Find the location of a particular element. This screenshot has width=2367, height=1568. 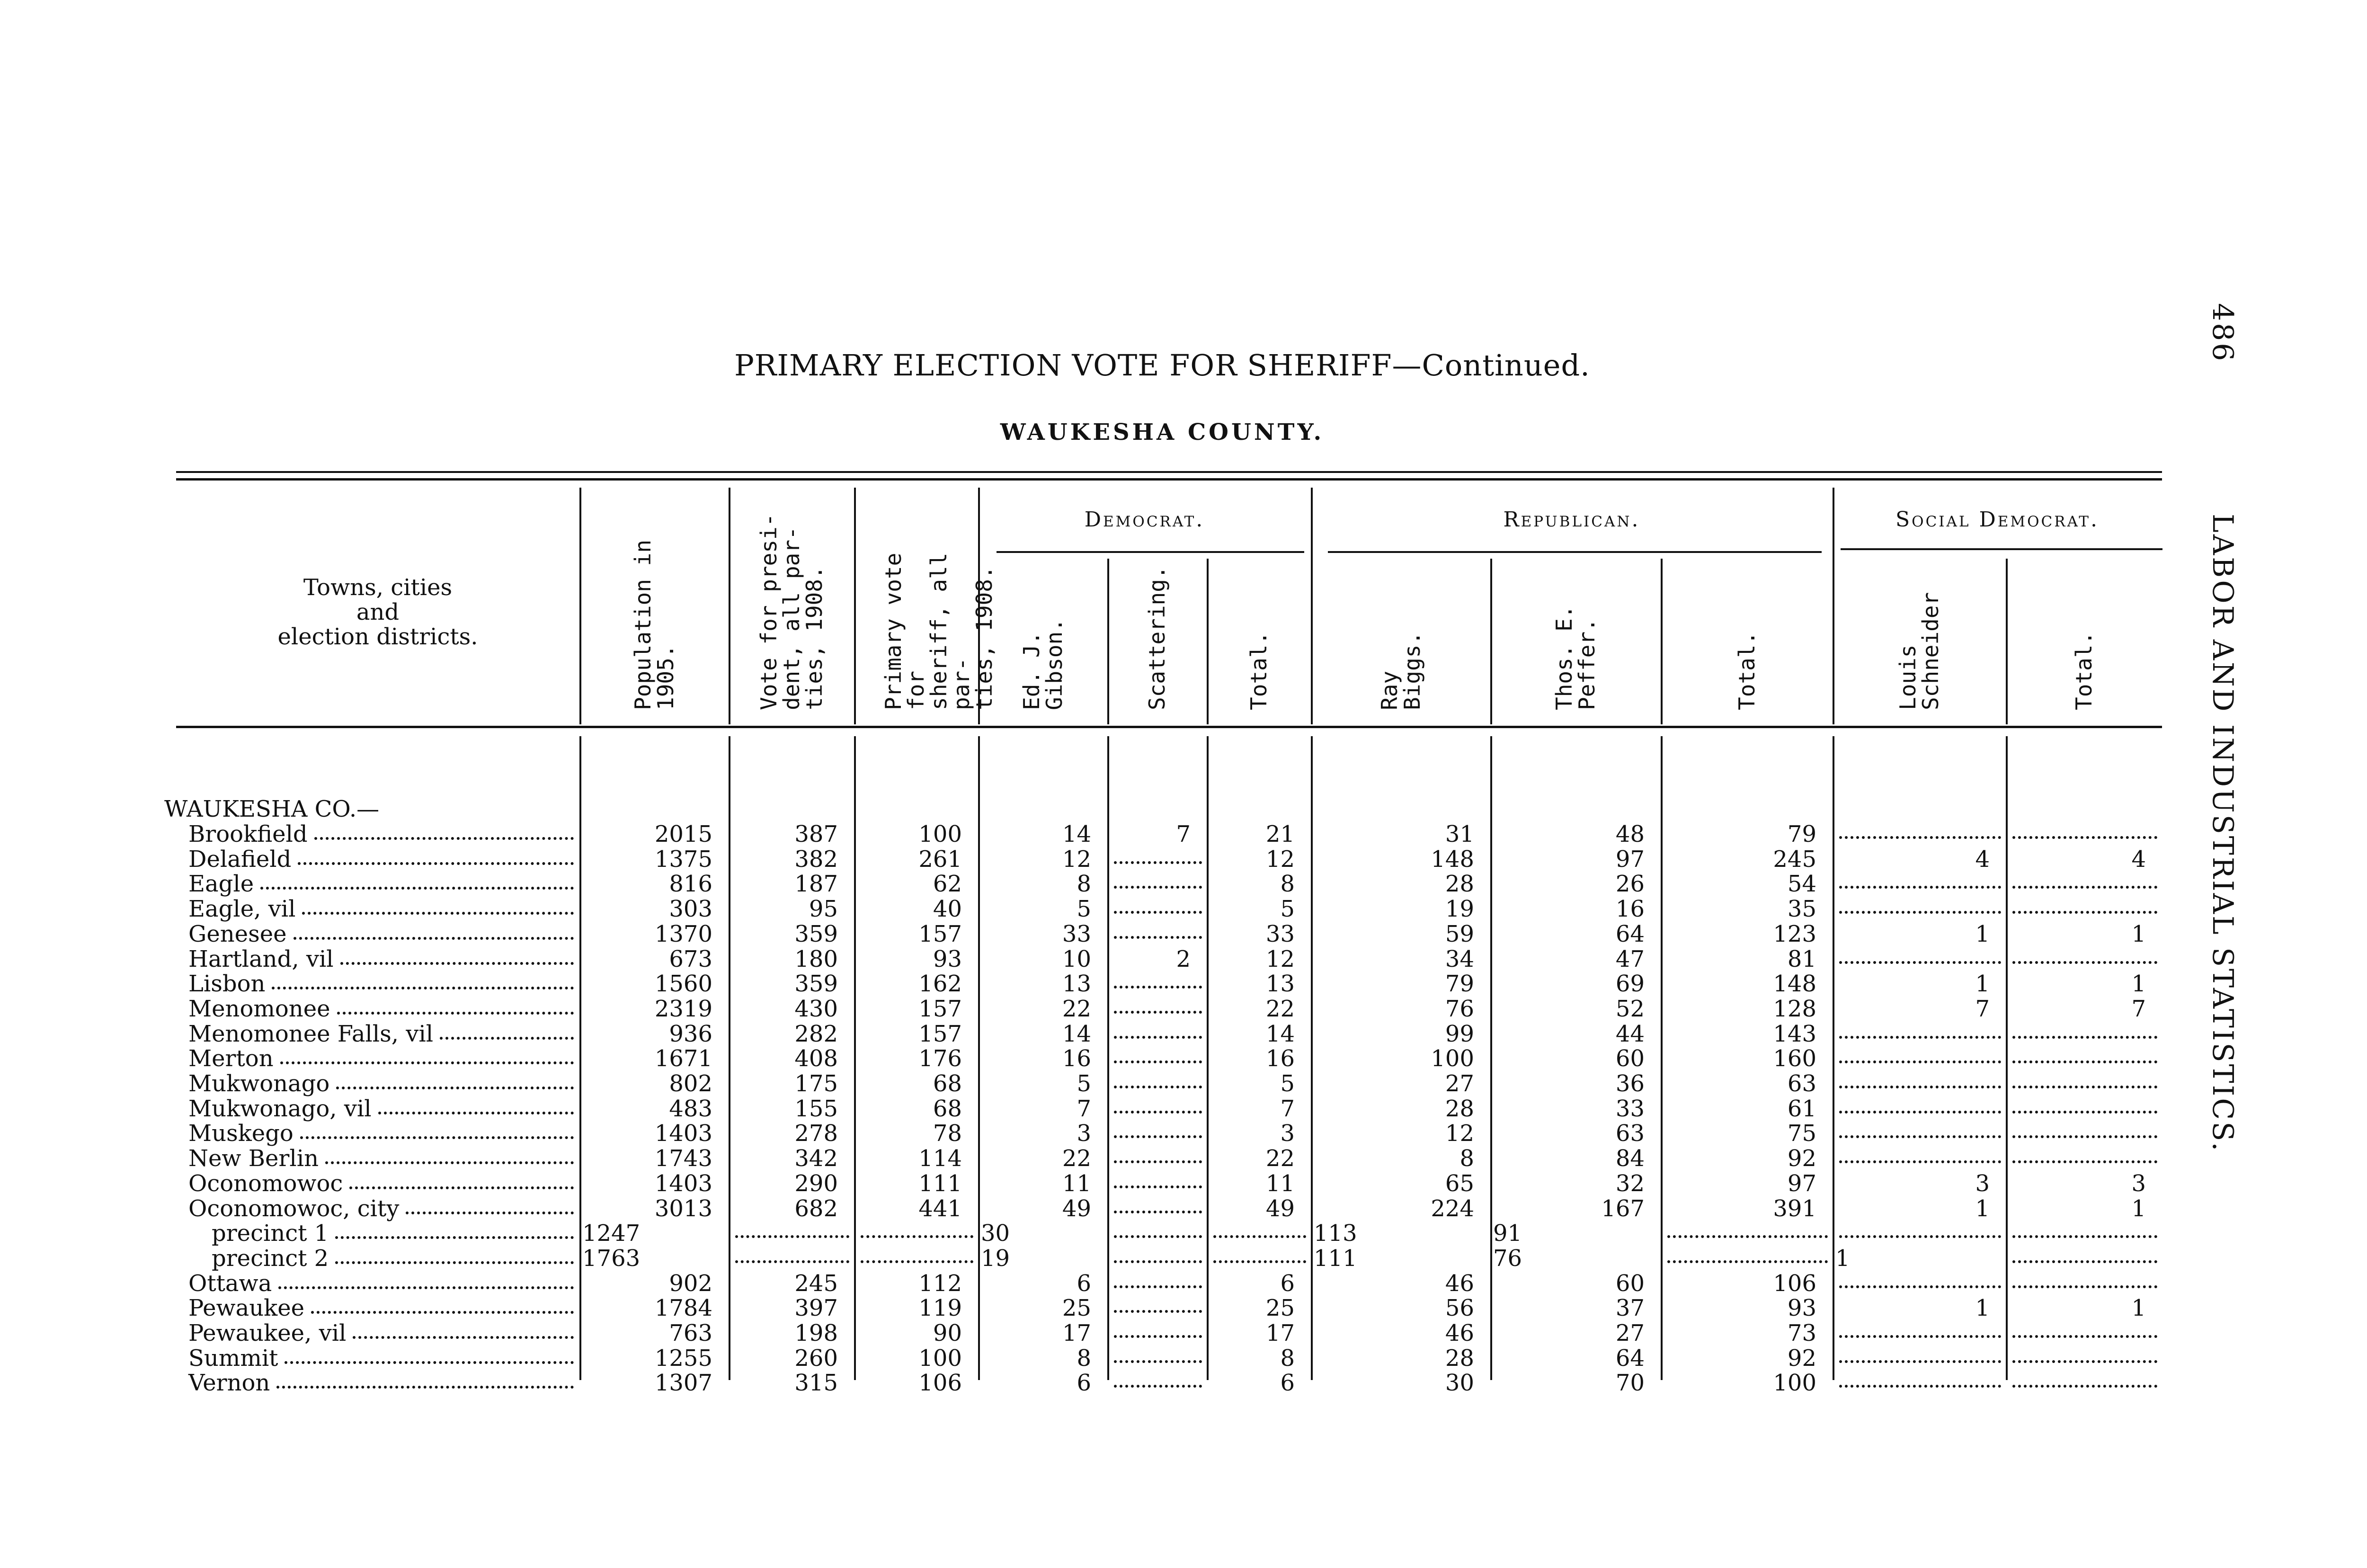

democrat-total-cell: 3 is located at coordinates (1287, 1133).